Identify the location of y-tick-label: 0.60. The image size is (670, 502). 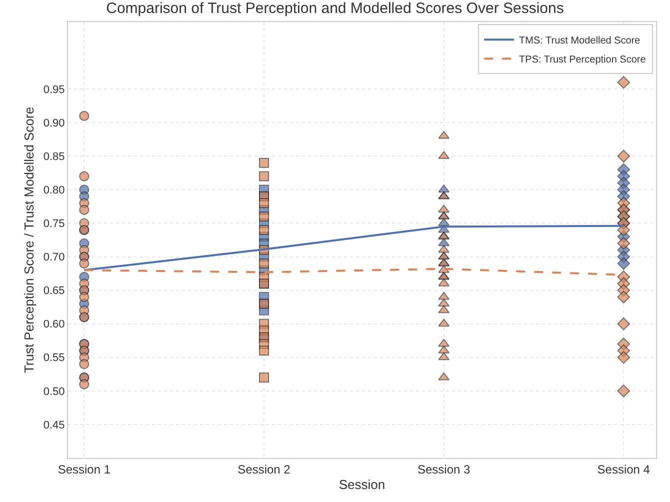
(54, 324).